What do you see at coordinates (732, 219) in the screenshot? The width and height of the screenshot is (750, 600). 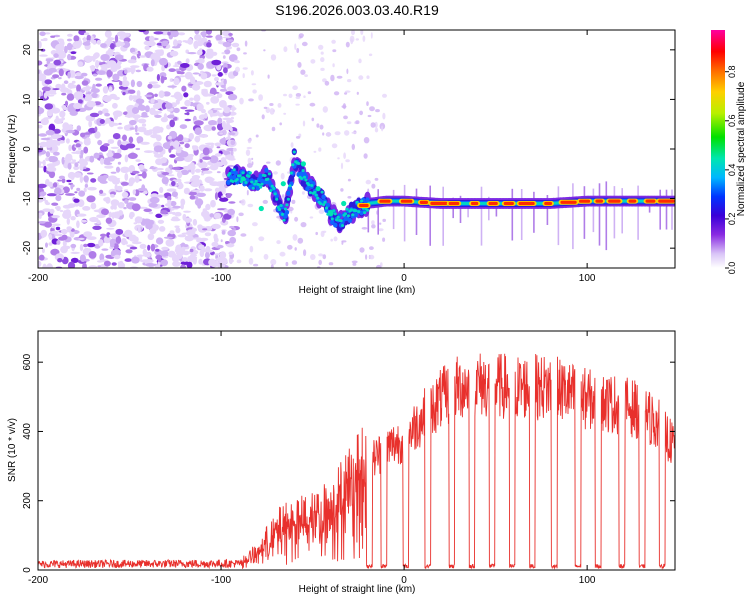 I see `colorbar-tick-label: 0.2` at bounding box center [732, 219].